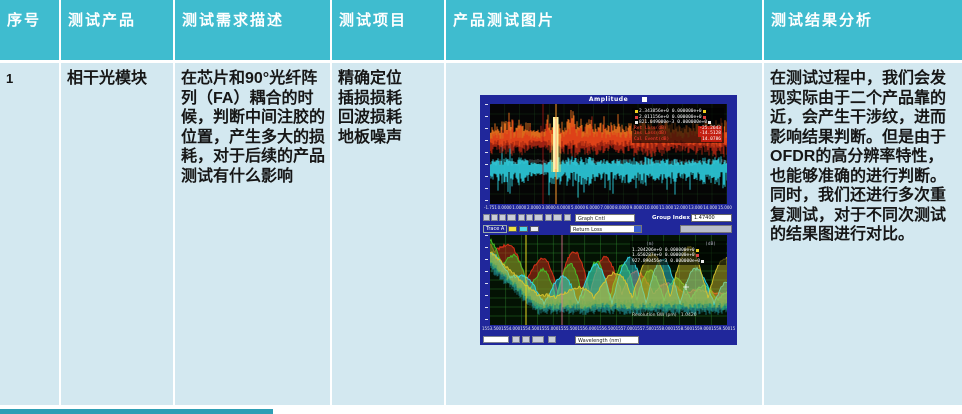 The image size is (962, 414). What do you see at coordinates (24, 20) in the screenshot?
I see `header-label: 序号` at bounding box center [24, 20].